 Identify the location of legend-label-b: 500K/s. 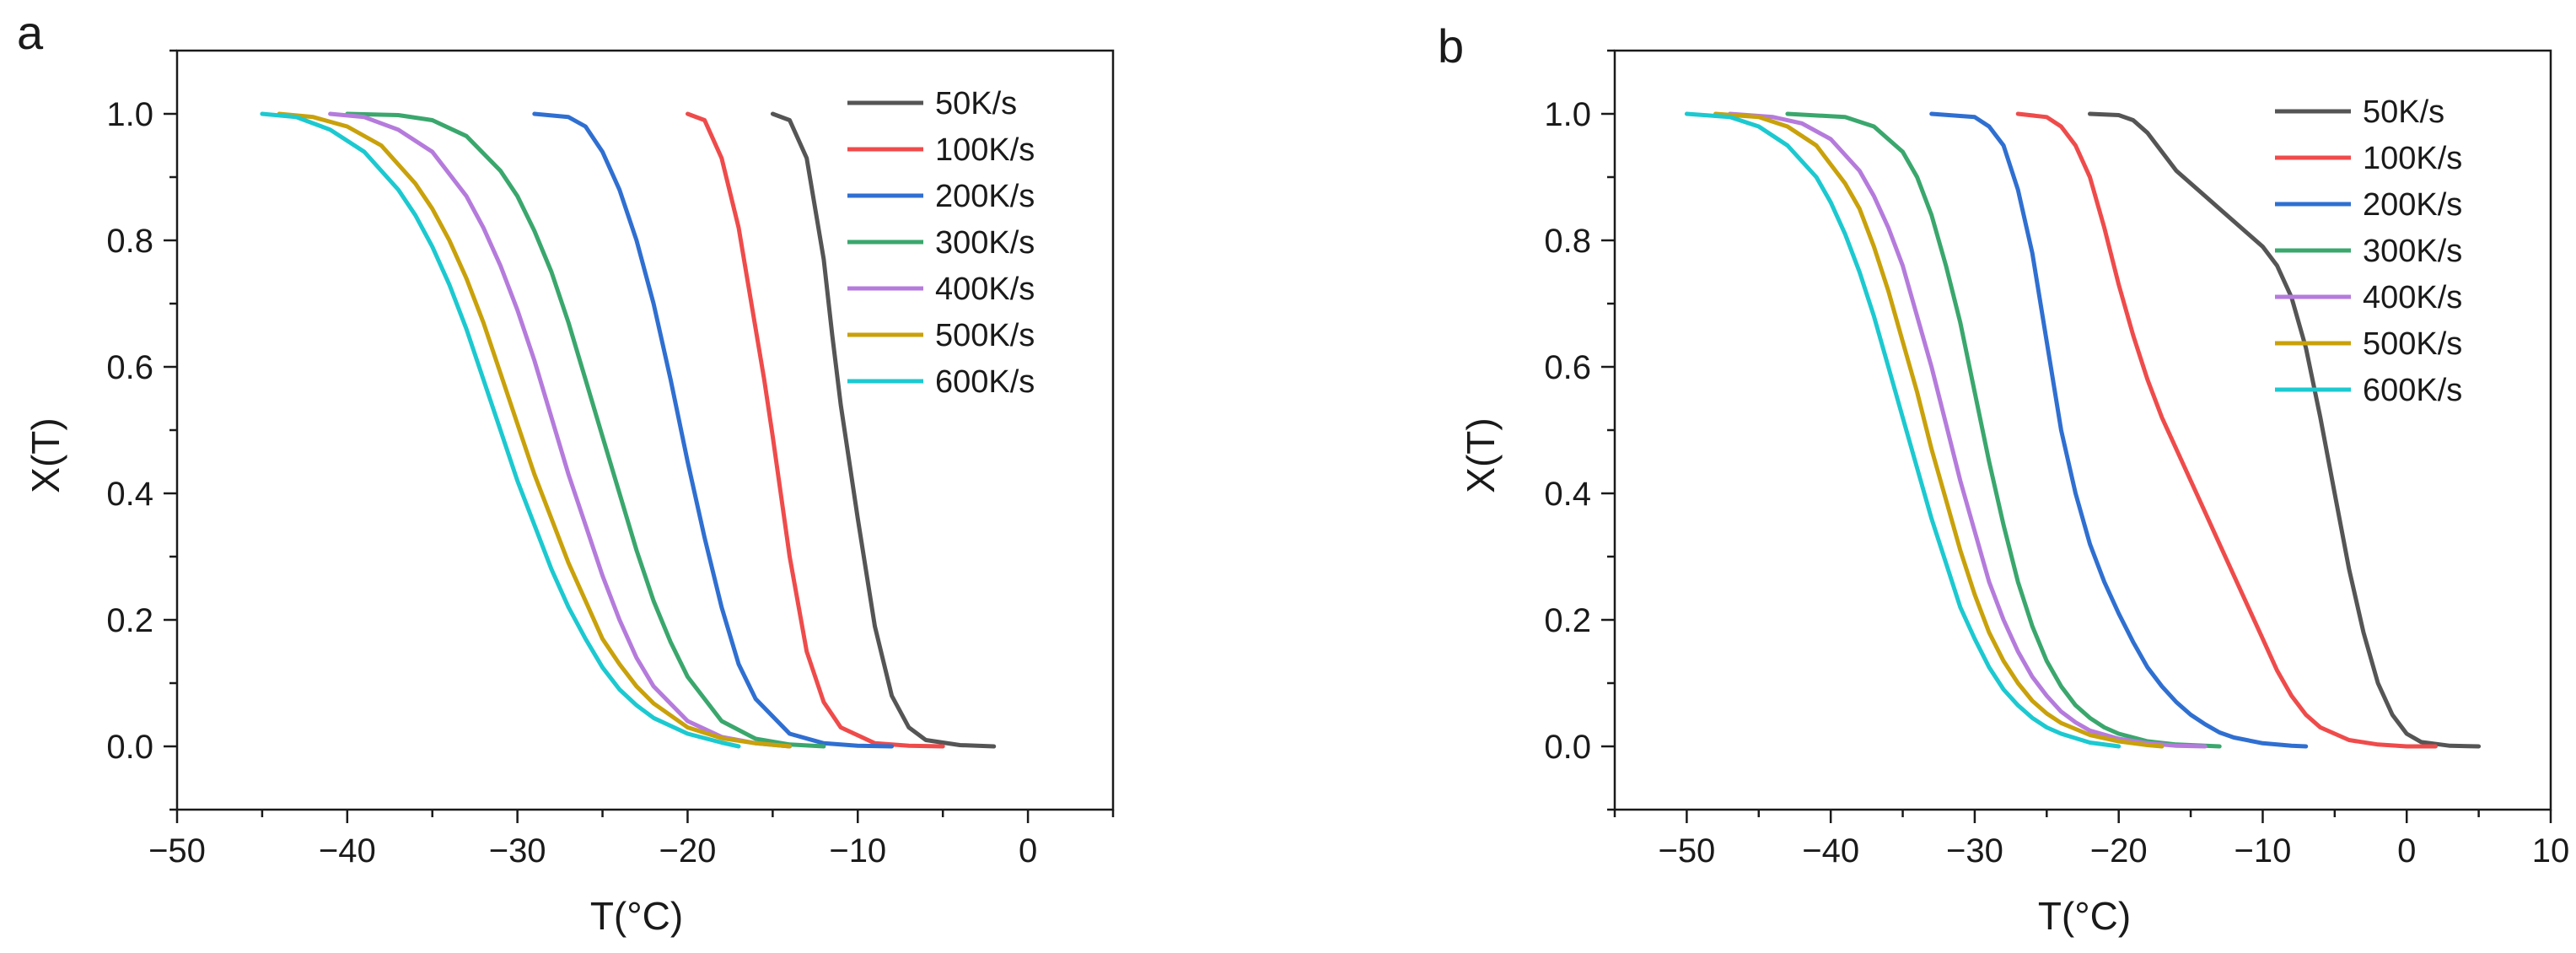
(2412, 344).